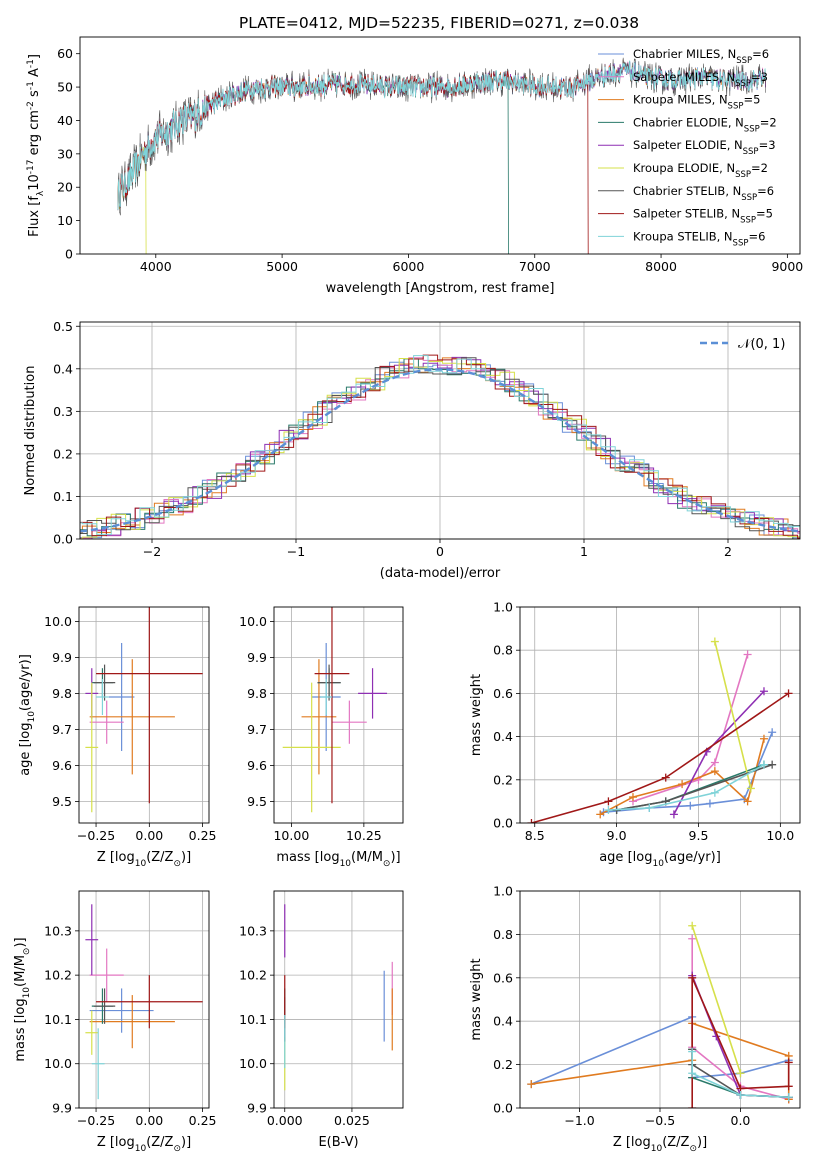 This screenshot has width=819, height=1170. What do you see at coordinates (149, 1120) in the screenshot?
I see `x-tick-label: 0.00` at bounding box center [149, 1120].